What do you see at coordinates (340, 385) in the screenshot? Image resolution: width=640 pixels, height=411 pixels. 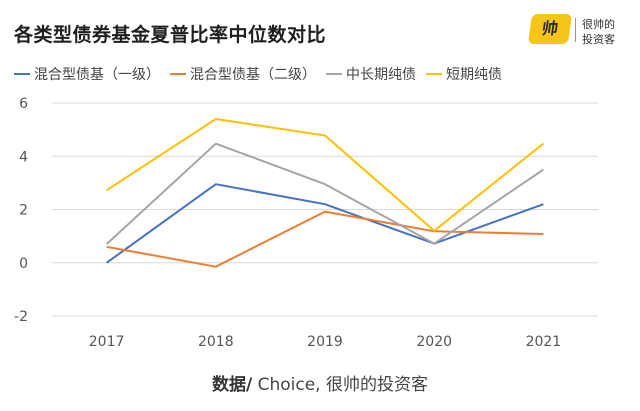 I see `source-text: Choice, 很帅的投资客` at bounding box center [340, 385].